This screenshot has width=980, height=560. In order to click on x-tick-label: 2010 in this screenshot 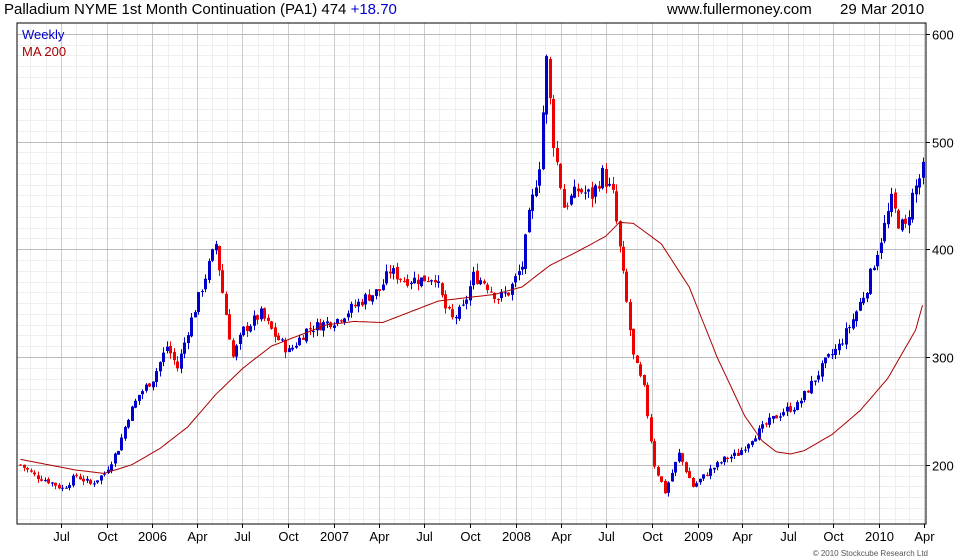, I will do `click(879, 536)`.